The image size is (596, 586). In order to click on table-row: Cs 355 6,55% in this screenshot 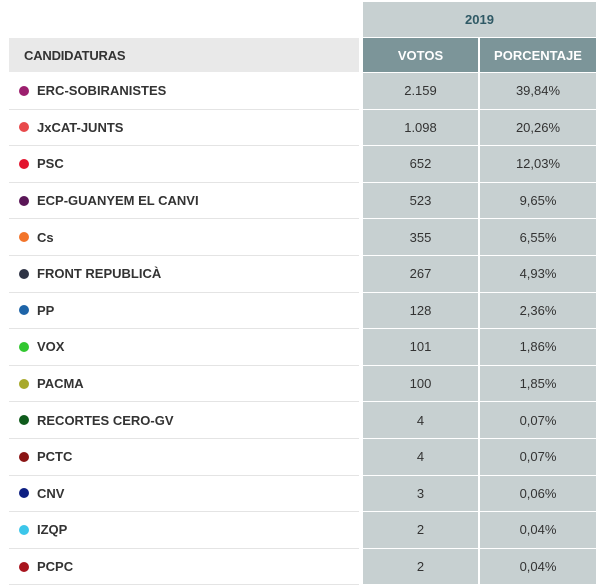, I will do `click(298, 237)`.